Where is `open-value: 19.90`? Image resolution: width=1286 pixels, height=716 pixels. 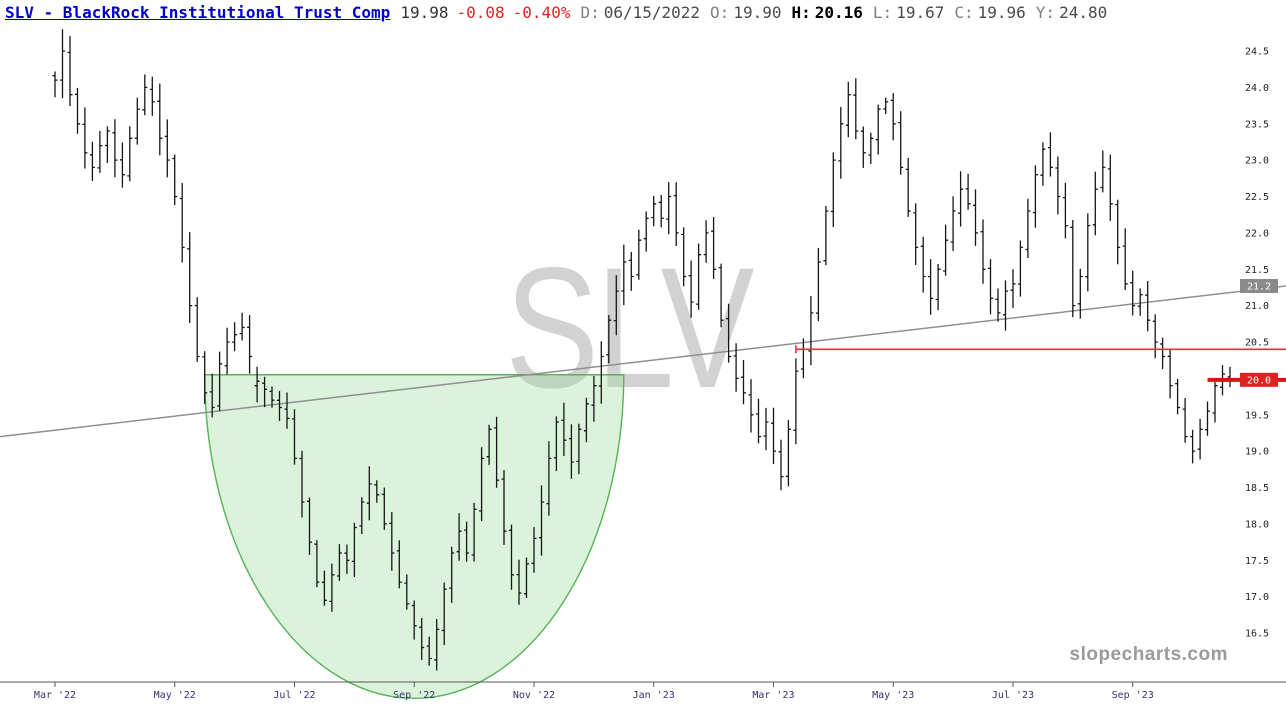
open-value: 19.90 is located at coordinates (757, 12).